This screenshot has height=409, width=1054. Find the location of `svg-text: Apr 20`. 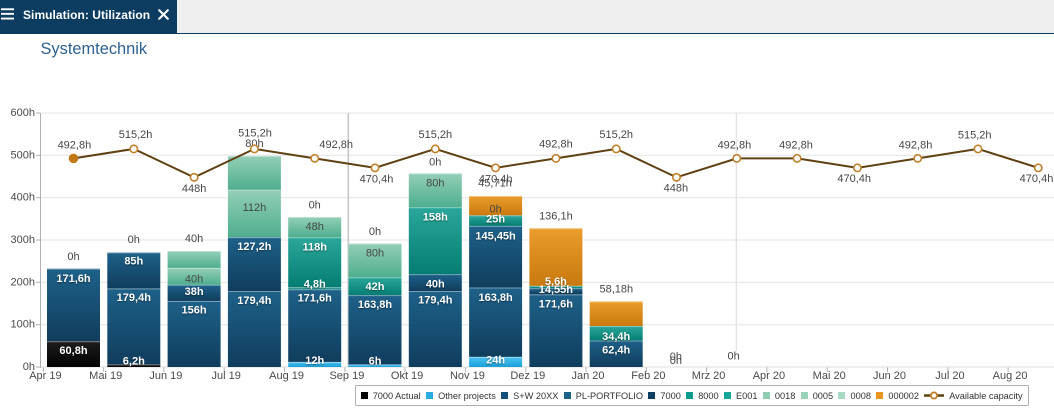

svg-text: Apr 20 is located at coordinates (769, 376).